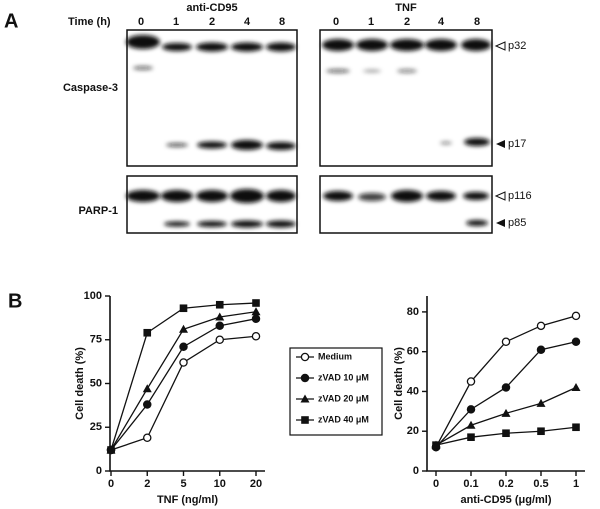 The width and height of the screenshot is (600, 509). I want to click on band-markers, so click(500, 134).